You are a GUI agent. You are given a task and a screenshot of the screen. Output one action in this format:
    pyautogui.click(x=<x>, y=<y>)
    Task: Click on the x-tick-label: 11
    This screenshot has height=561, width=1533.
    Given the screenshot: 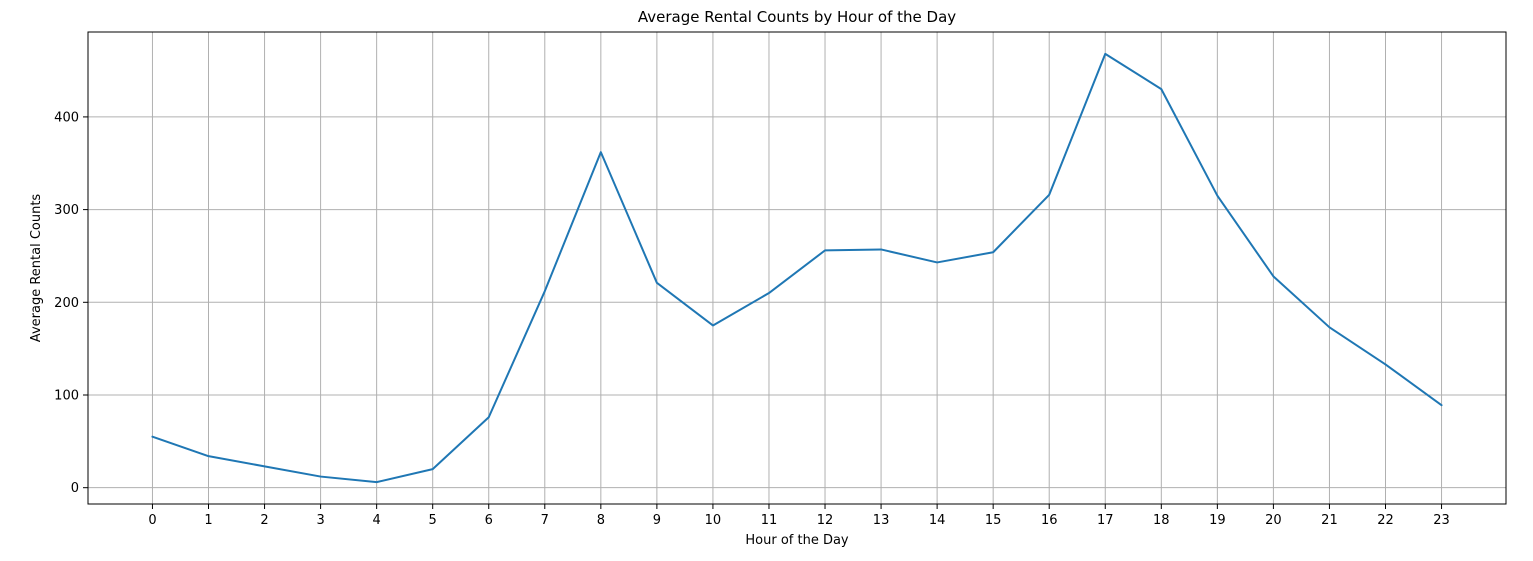 What is the action you would take?
    pyautogui.click(x=769, y=520)
    